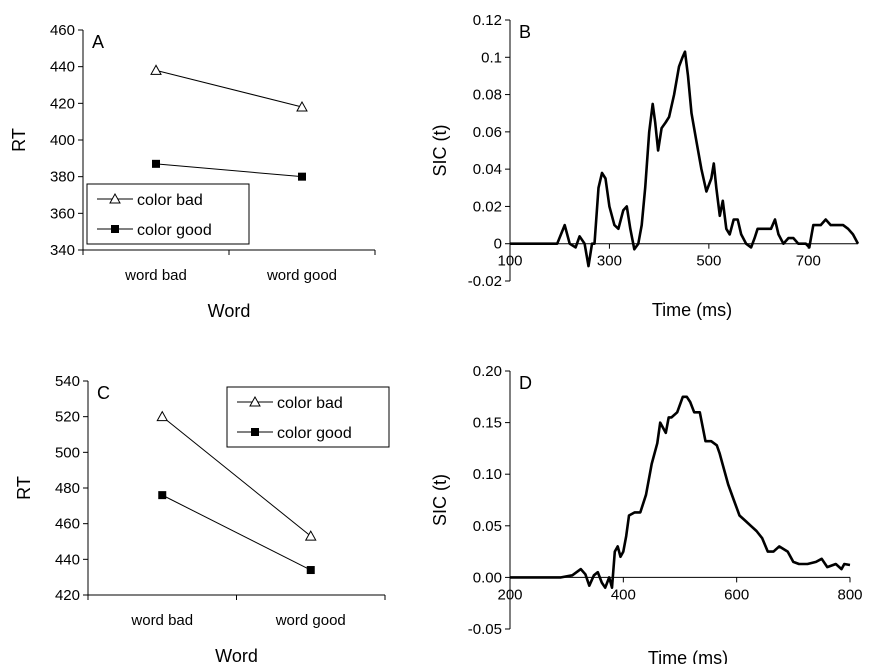 The image size is (869, 664). I want to click on y-tick-label: 500, so click(67, 452).